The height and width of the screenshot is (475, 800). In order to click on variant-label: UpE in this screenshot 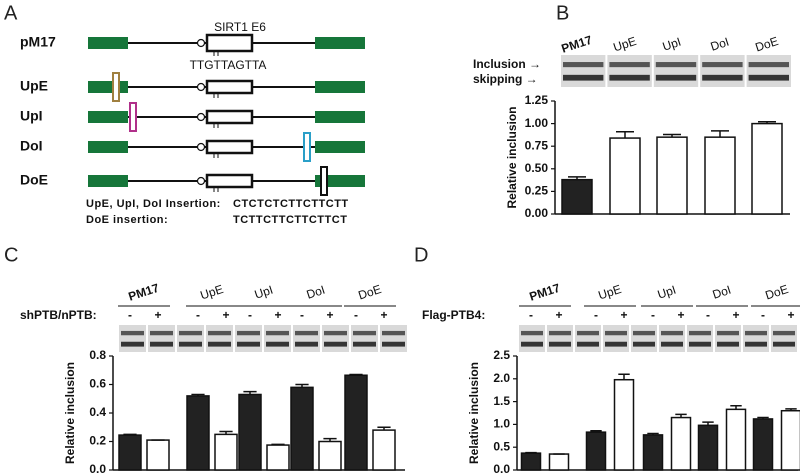, I will do `click(34, 86)`.